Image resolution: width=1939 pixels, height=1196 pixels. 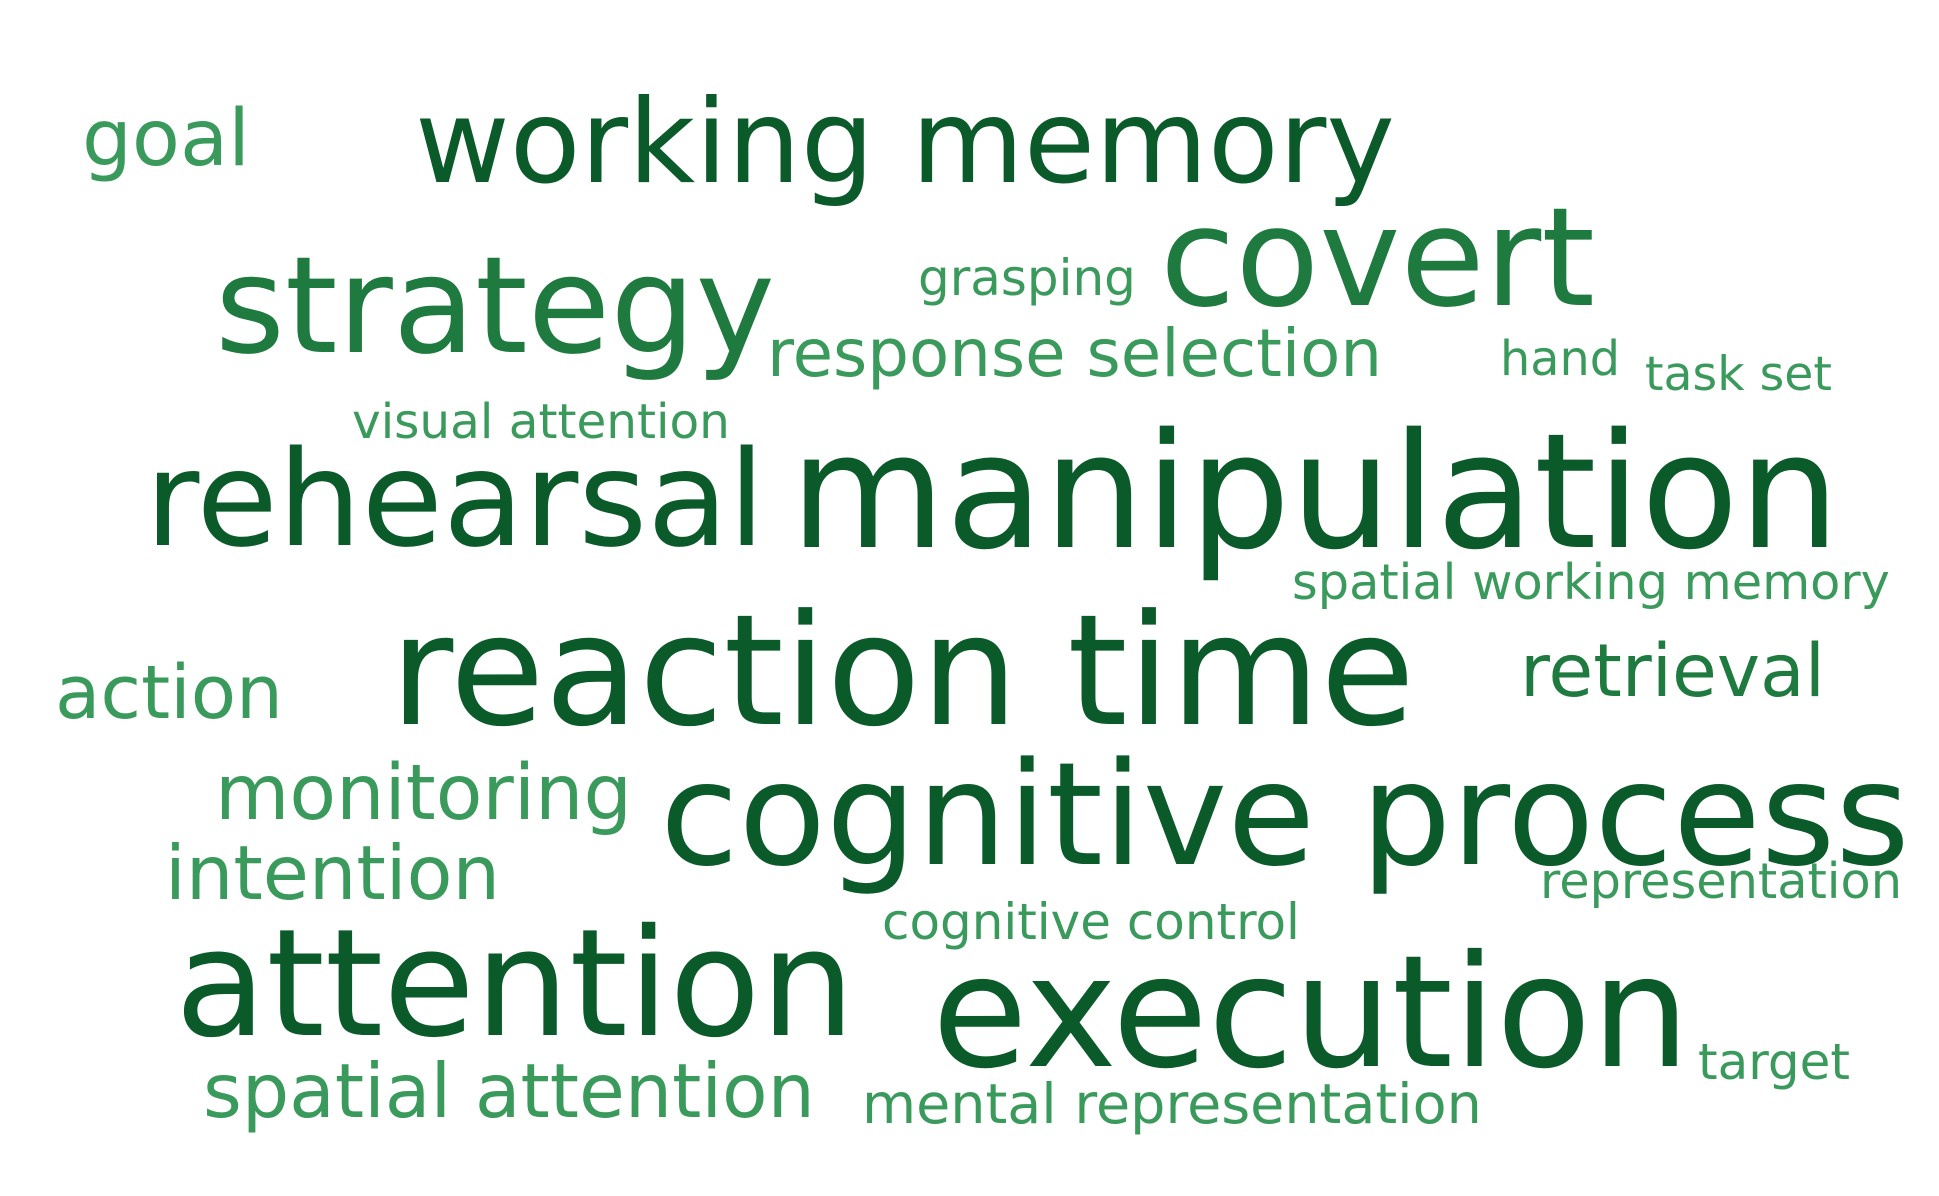 I want to click on word-monitoring: monitoring, so click(x=423, y=794).